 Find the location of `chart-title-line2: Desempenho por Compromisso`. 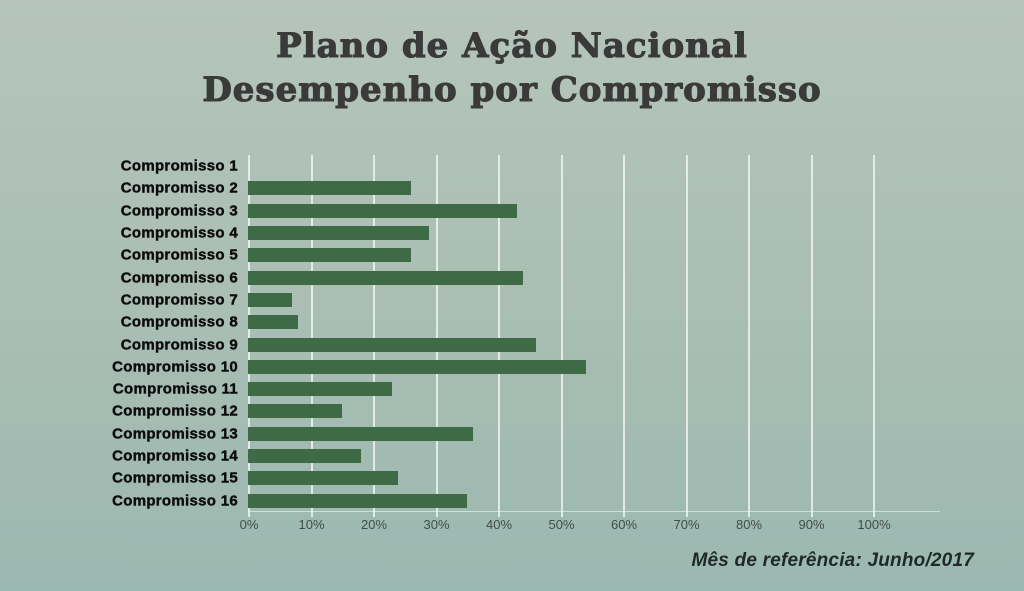

chart-title-line2: Desempenho por Compromisso is located at coordinates (512, 89).